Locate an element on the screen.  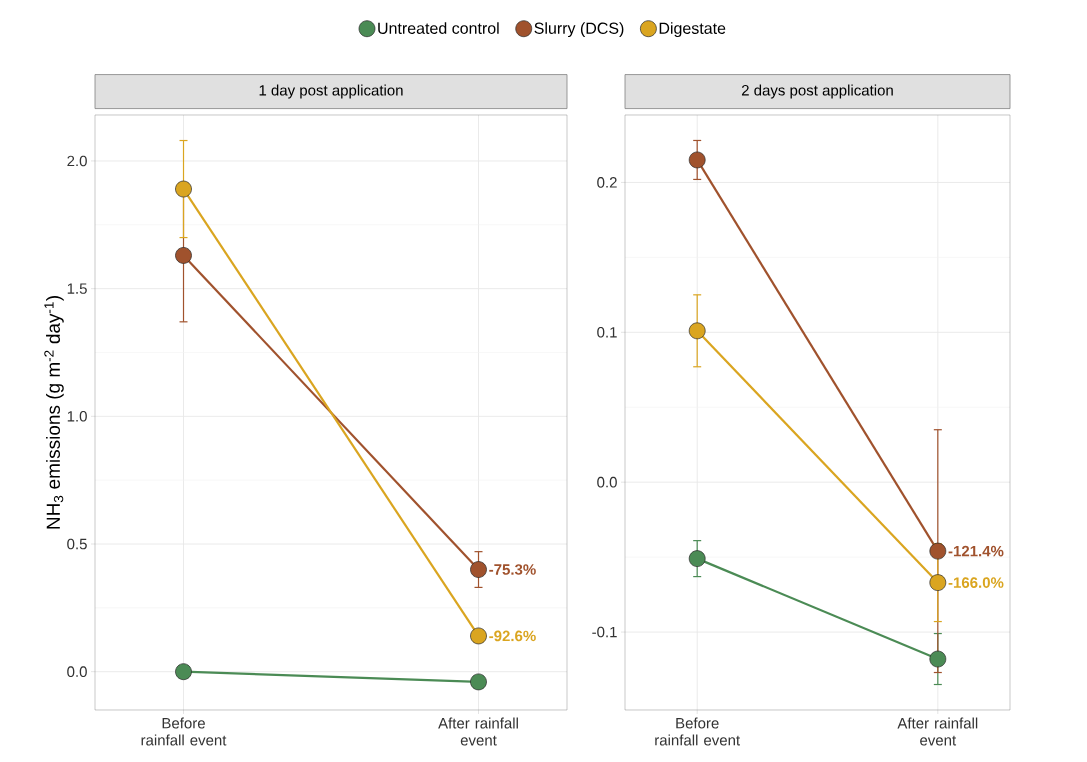
y-tick-label: 0.5 is located at coordinates (77, 544).